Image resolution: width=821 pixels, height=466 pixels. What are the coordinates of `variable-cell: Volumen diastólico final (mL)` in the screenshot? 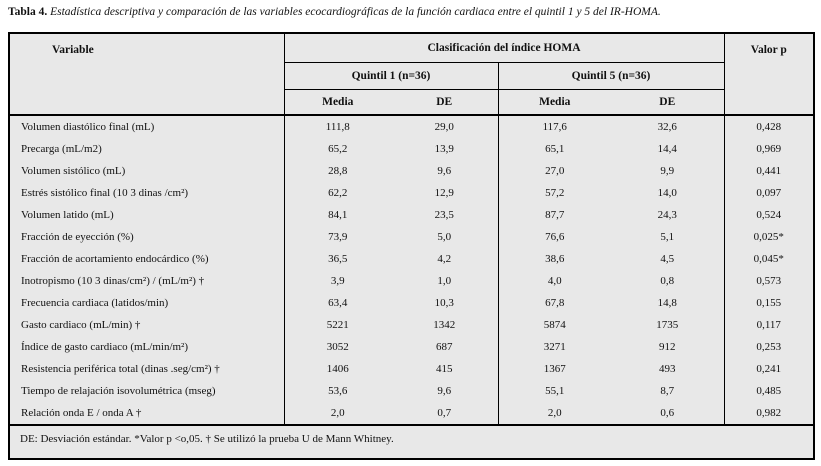 It's located at (88, 127).